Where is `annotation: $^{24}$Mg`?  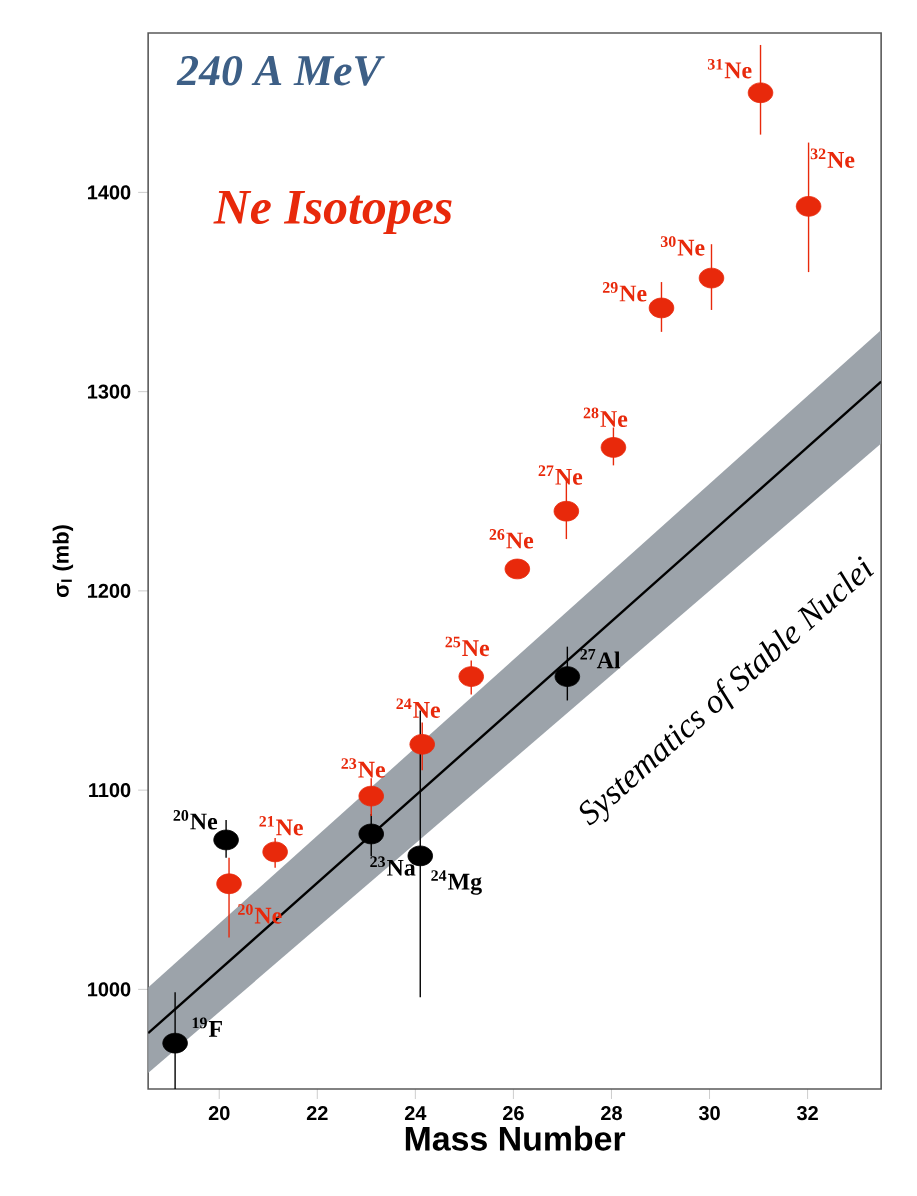 annotation: $^{24}$Mg is located at coordinates (456, 882).